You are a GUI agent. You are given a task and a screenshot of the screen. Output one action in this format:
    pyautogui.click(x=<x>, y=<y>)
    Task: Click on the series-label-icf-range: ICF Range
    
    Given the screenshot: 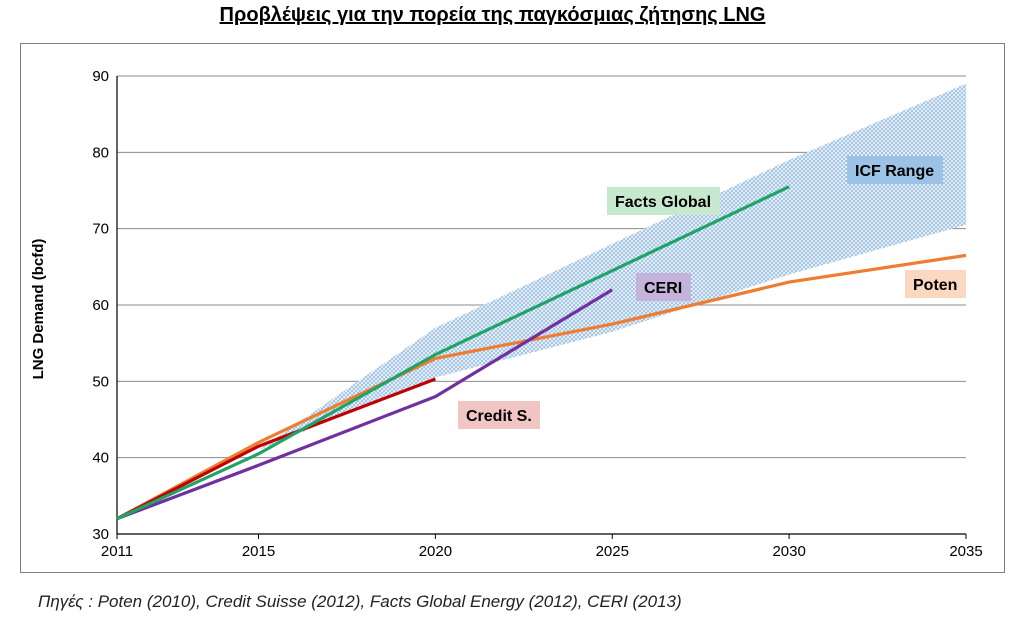 What is the action you would take?
    pyautogui.click(x=895, y=170)
    